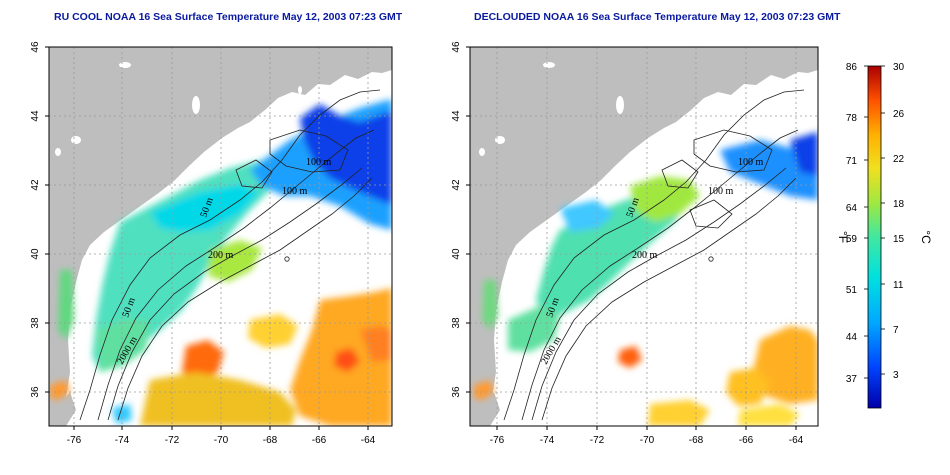 Image resolution: width=950 pixels, height=475 pixels. I want to click on fahrenheit-ticks: 86 78 71 64 59 51 44 37, so click(852, 223).